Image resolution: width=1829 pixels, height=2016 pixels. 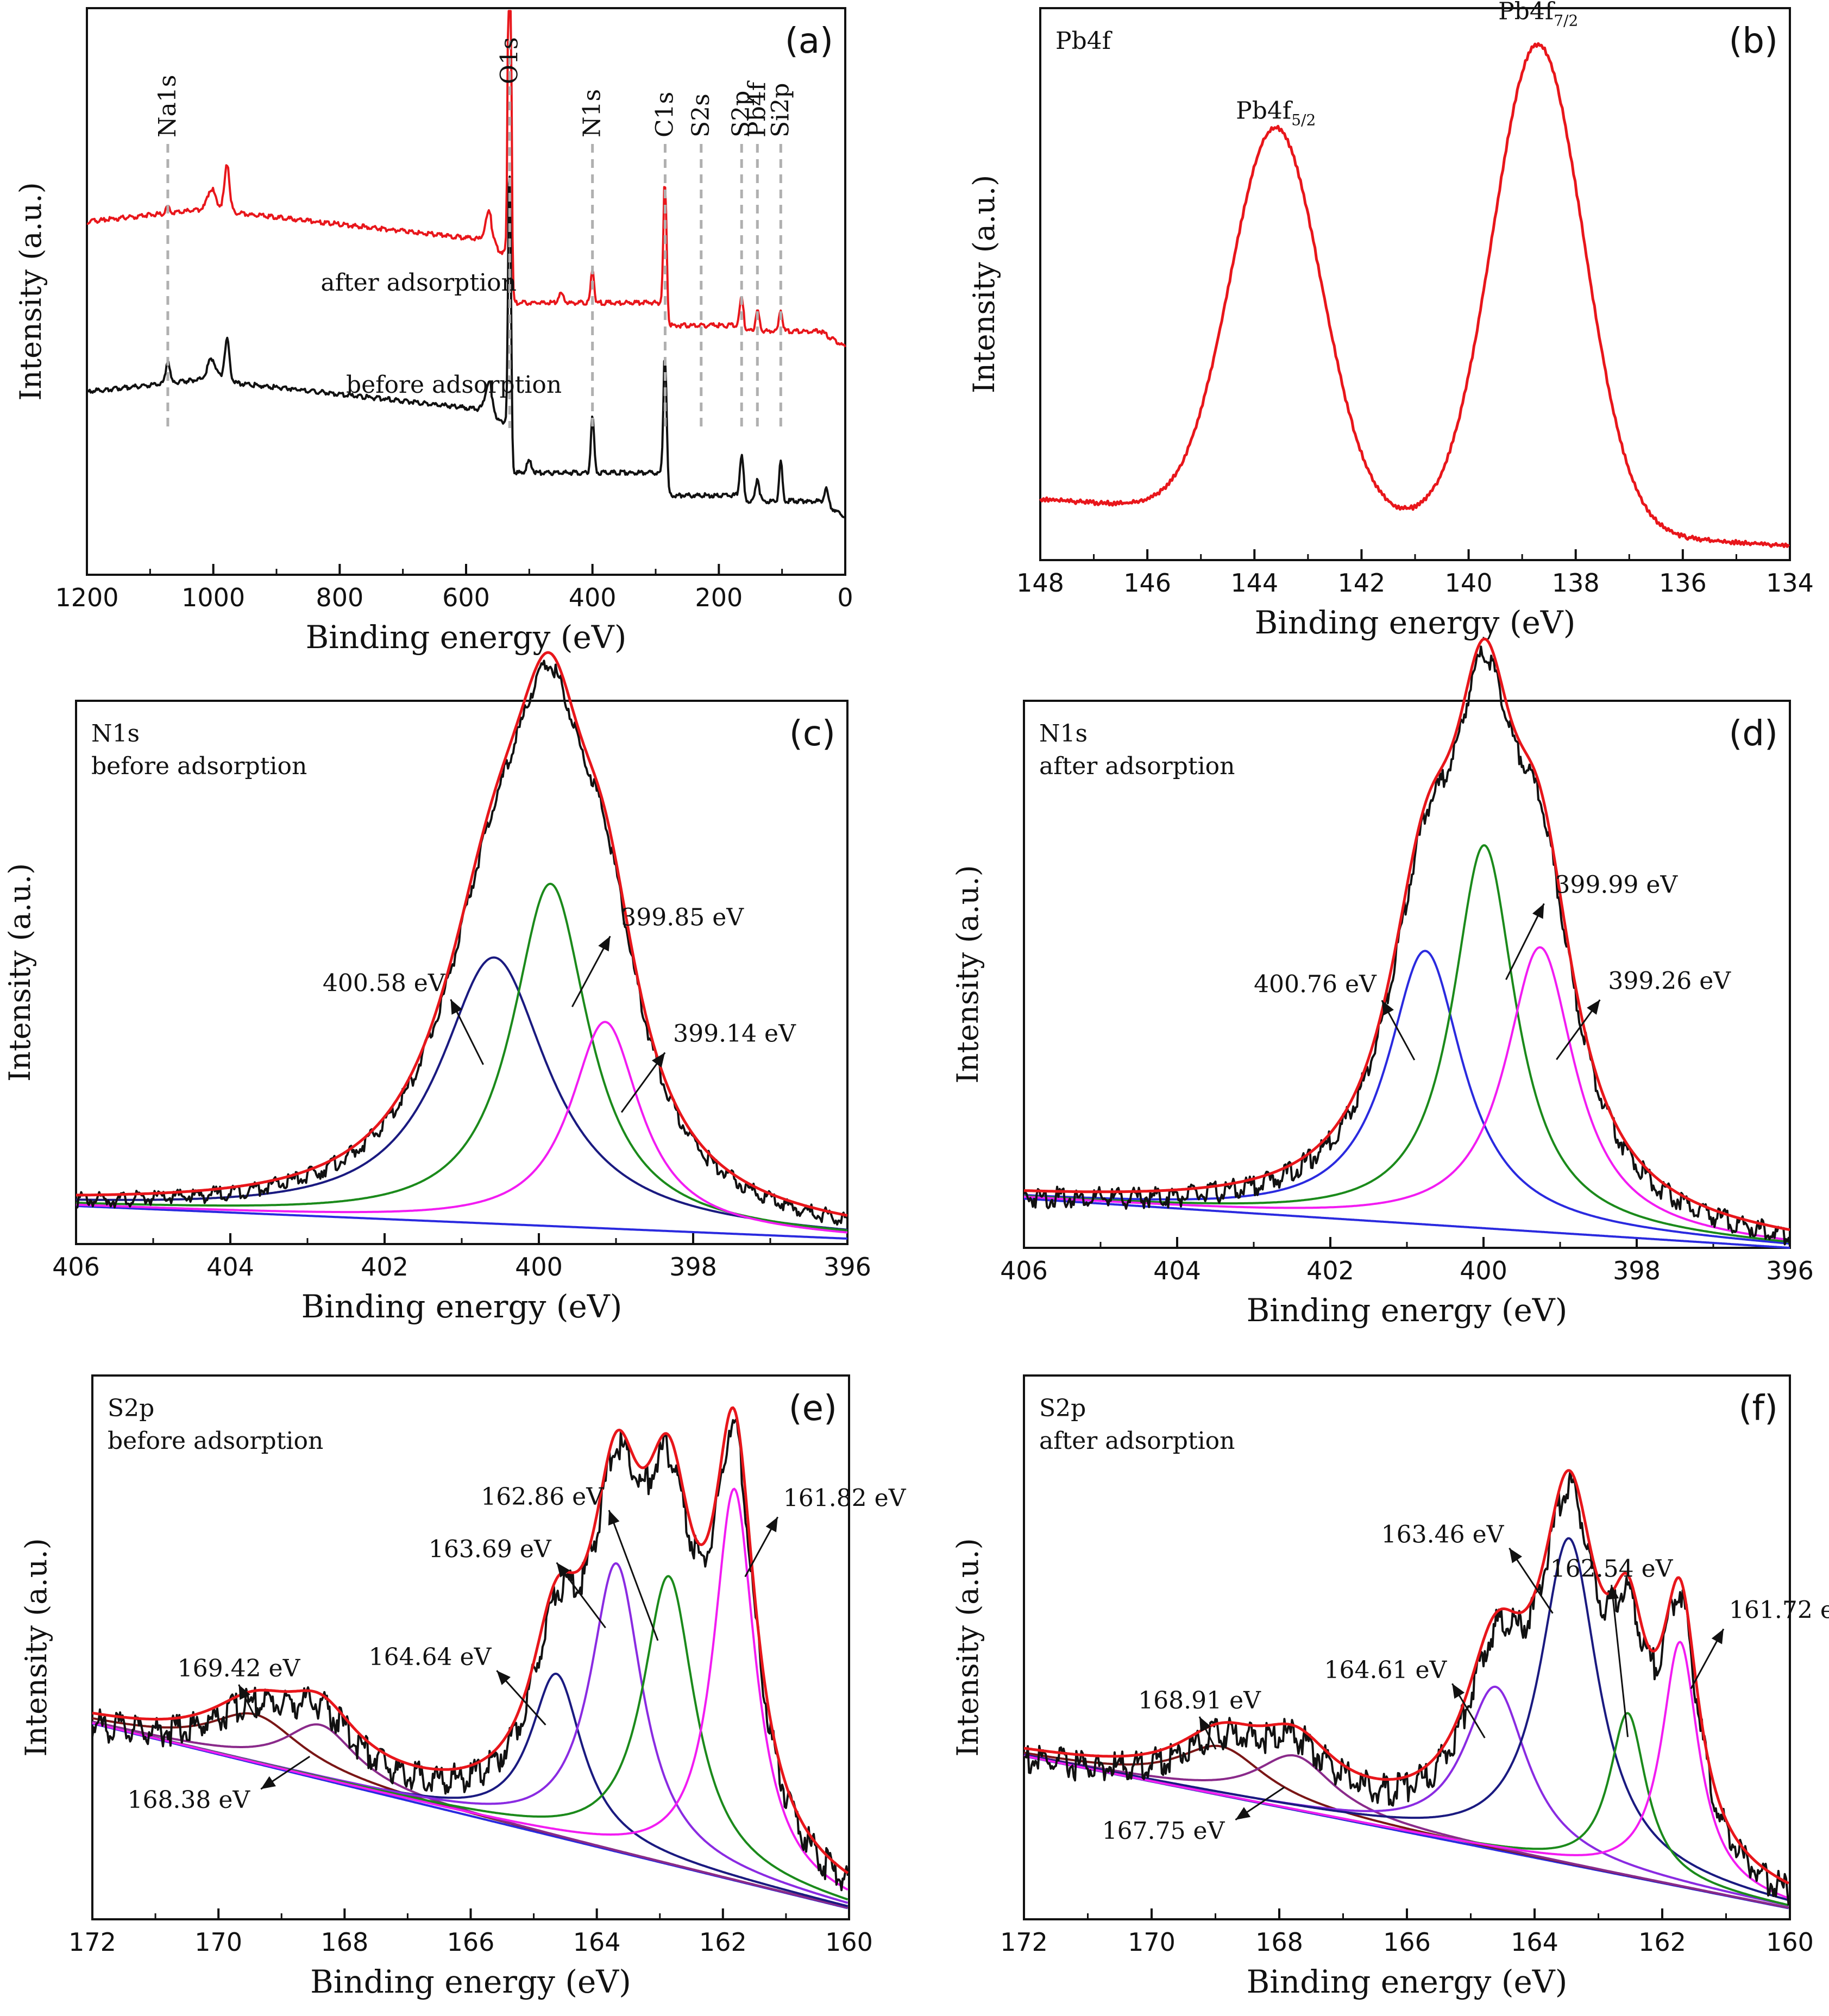 I want to click on x-tick-label-b: 144, so click(x=1254, y=583).